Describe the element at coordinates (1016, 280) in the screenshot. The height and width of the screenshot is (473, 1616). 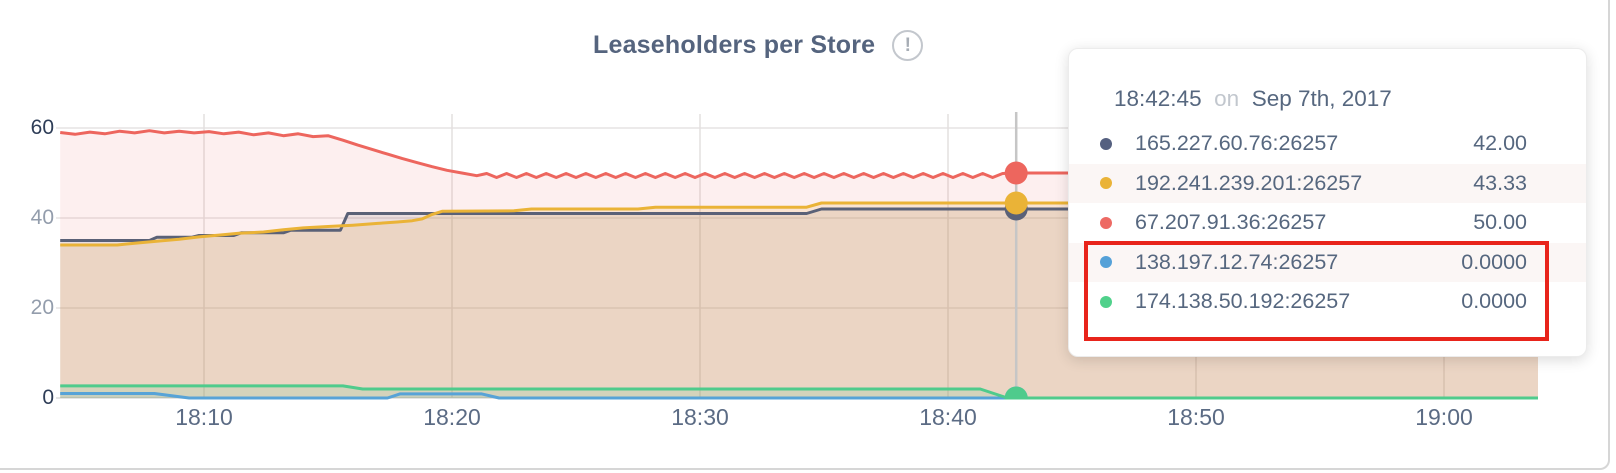
I see `hover-dots` at that location.